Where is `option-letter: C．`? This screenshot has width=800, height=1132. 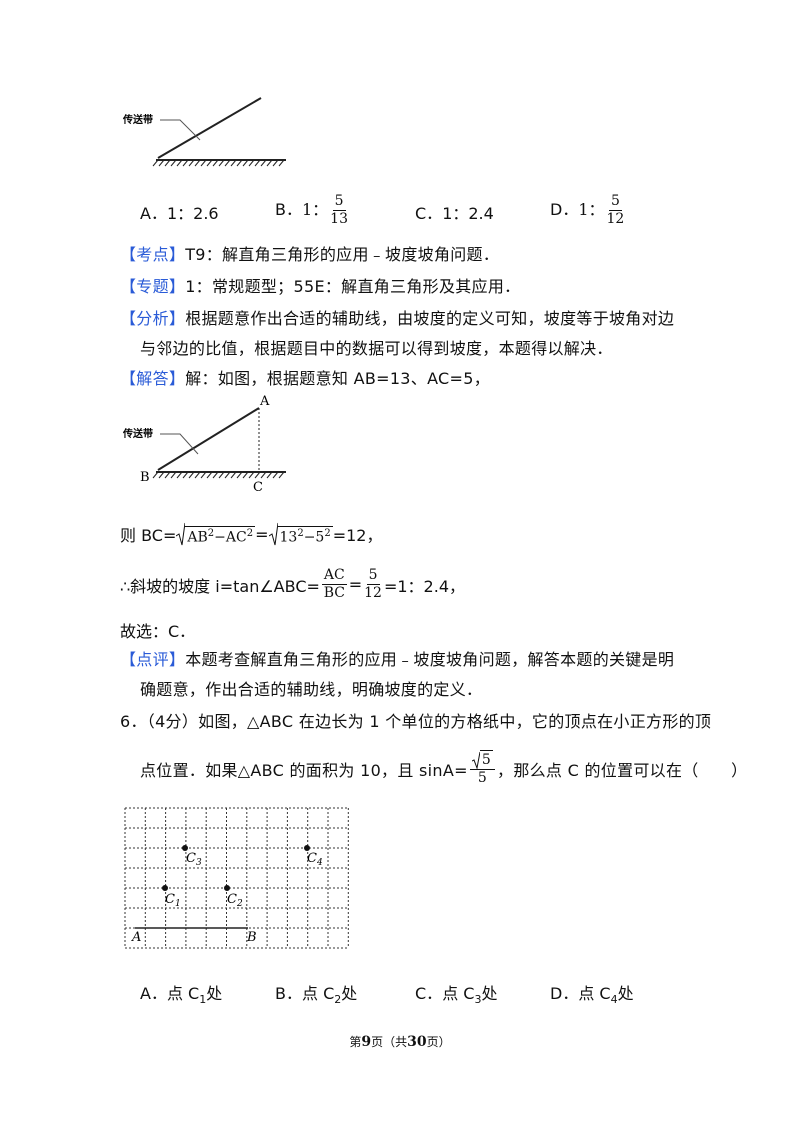
option-letter: C． is located at coordinates (429, 993).